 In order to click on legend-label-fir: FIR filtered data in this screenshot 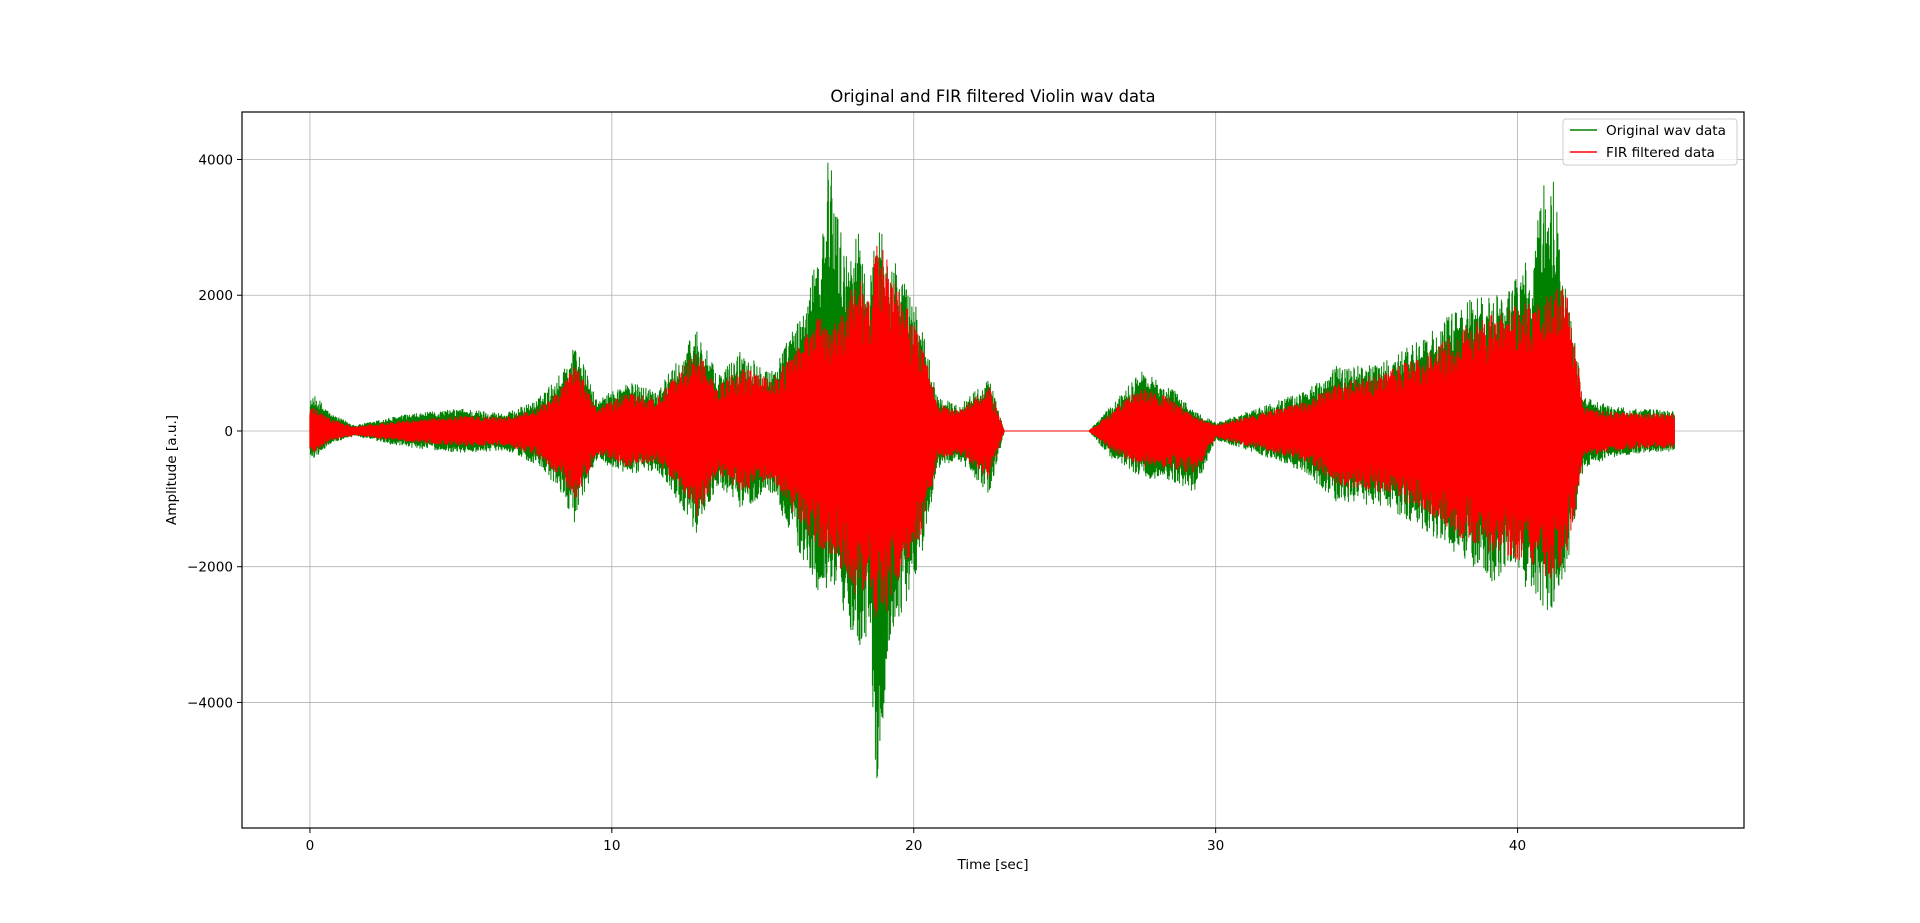, I will do `click(1660, 153)`.